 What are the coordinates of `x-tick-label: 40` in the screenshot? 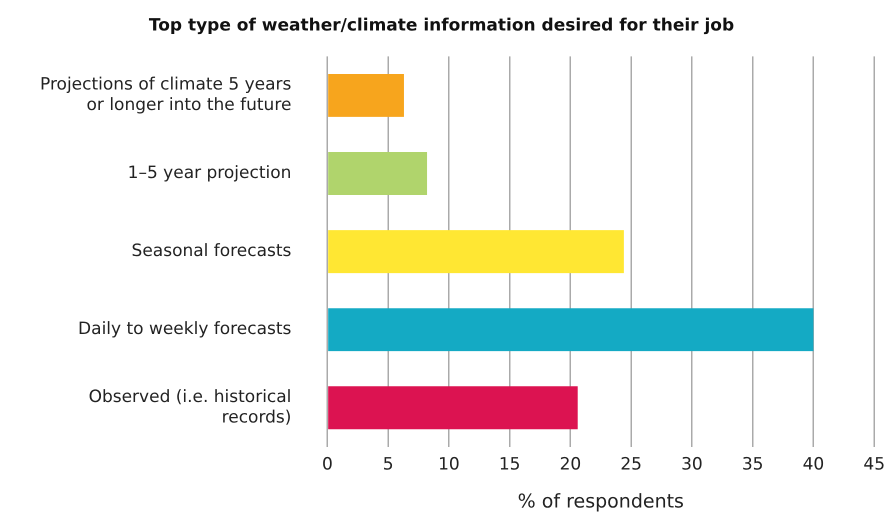 It's located at (813, 464).